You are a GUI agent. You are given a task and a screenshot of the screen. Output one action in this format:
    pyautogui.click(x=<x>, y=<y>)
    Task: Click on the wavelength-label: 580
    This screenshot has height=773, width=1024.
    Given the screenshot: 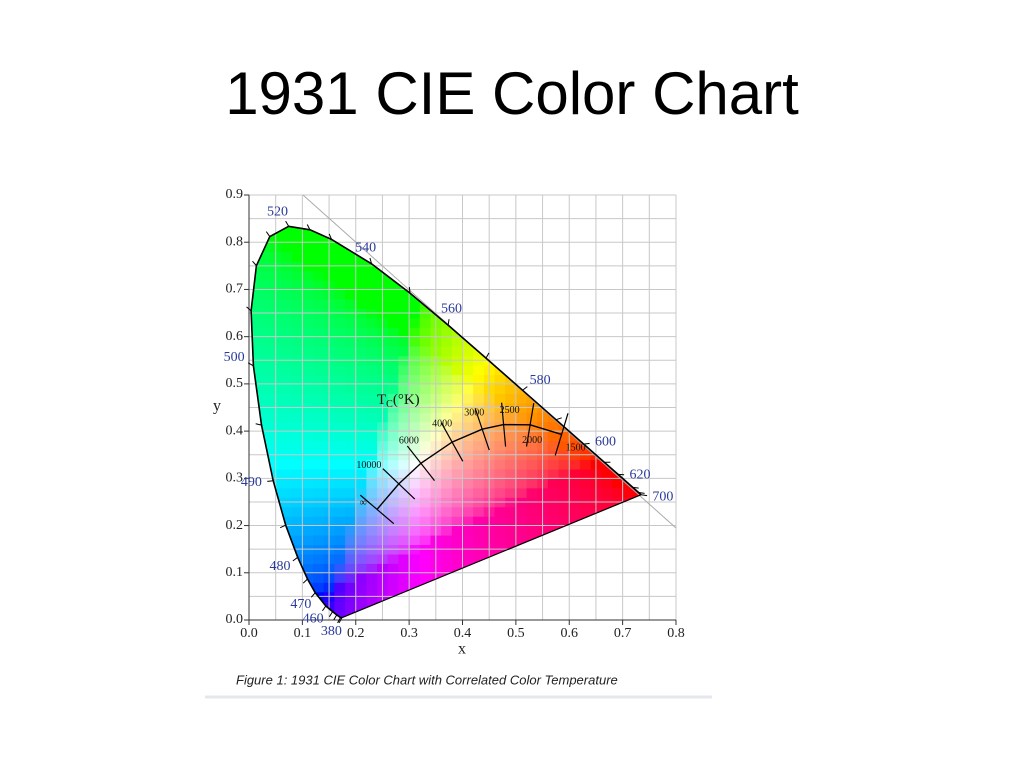 What is the action you would take?
    pyautogui.click(x=540, y=380)
    